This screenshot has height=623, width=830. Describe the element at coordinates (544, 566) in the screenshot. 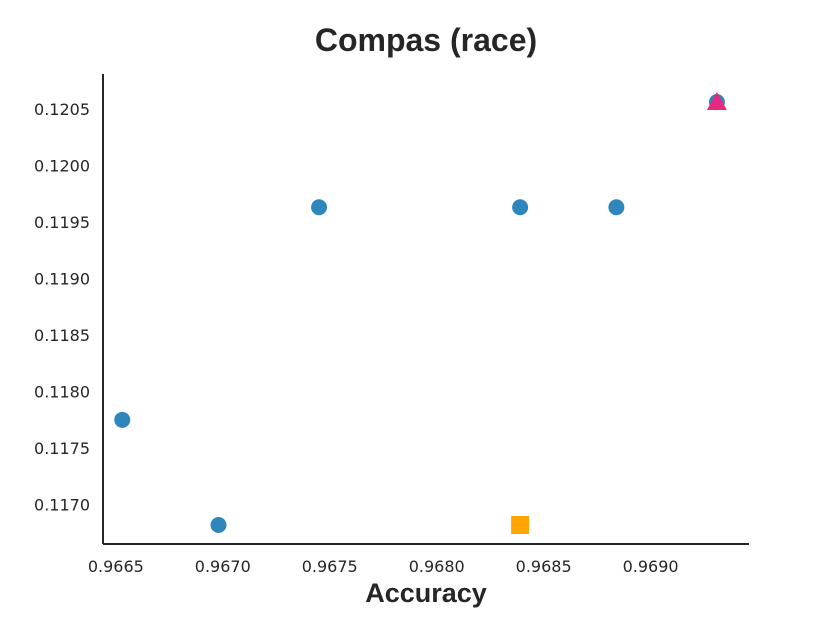

I see `x-tick-label: 0.9685` at that location.